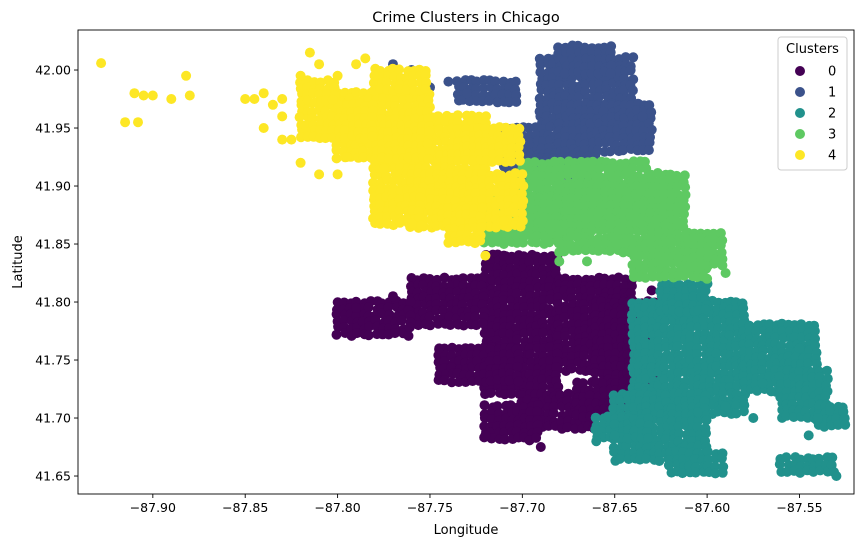 Image resolution: width=864 pixels, height=545 pixels. Describe the element at coordinates (53, 186) in the screenshot. I see `y-tick-label: 41.90` at that location.